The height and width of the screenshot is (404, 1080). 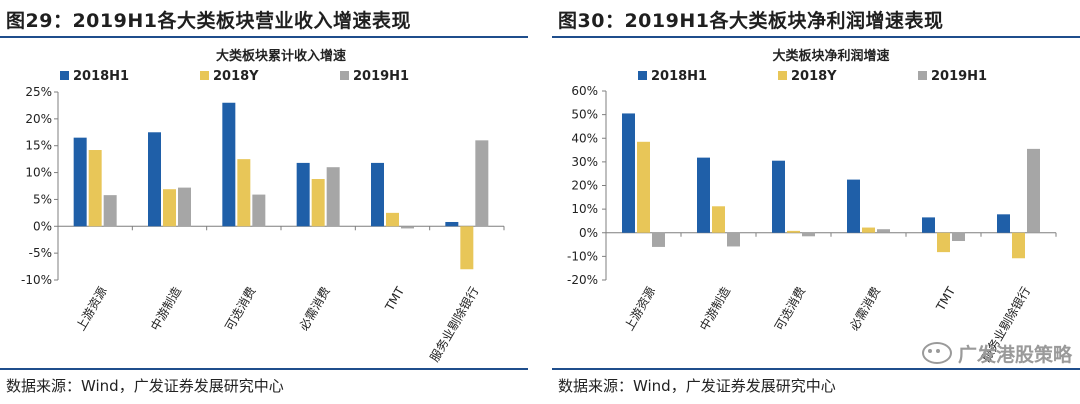 I want to click on chart-title: 大类板块累计收入增速, so click(x=281, y=56).